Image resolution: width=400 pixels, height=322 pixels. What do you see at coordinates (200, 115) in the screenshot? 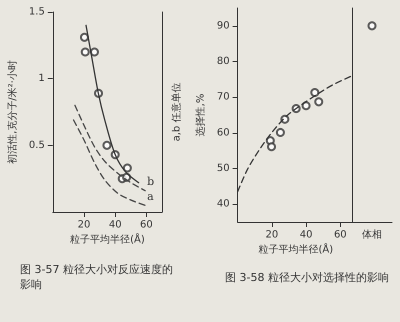
I see `y-axis-title: 选择性,%` at bounding box center [200, 115].